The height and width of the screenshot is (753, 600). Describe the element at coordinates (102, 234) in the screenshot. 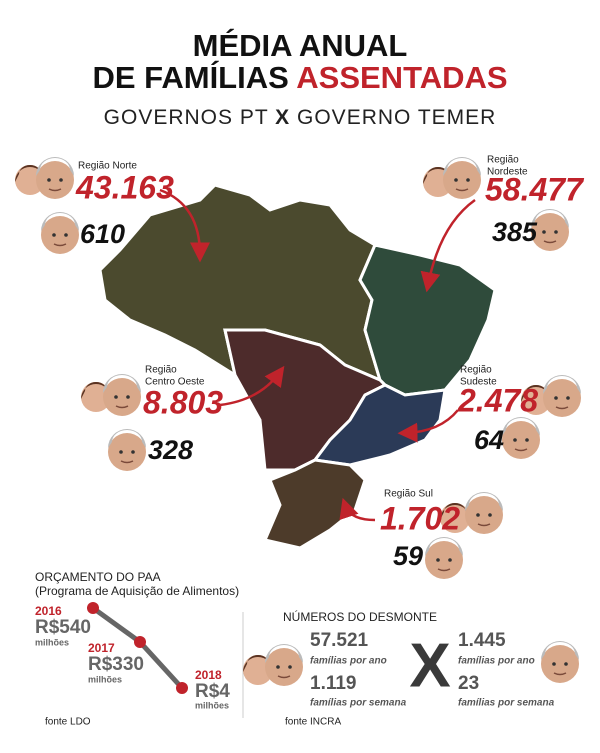

I see `temer-value: 610` at that location.